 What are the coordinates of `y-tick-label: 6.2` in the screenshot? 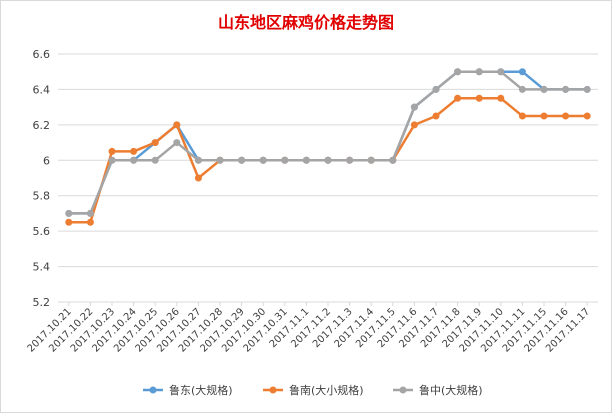 It's located at (42, 125).